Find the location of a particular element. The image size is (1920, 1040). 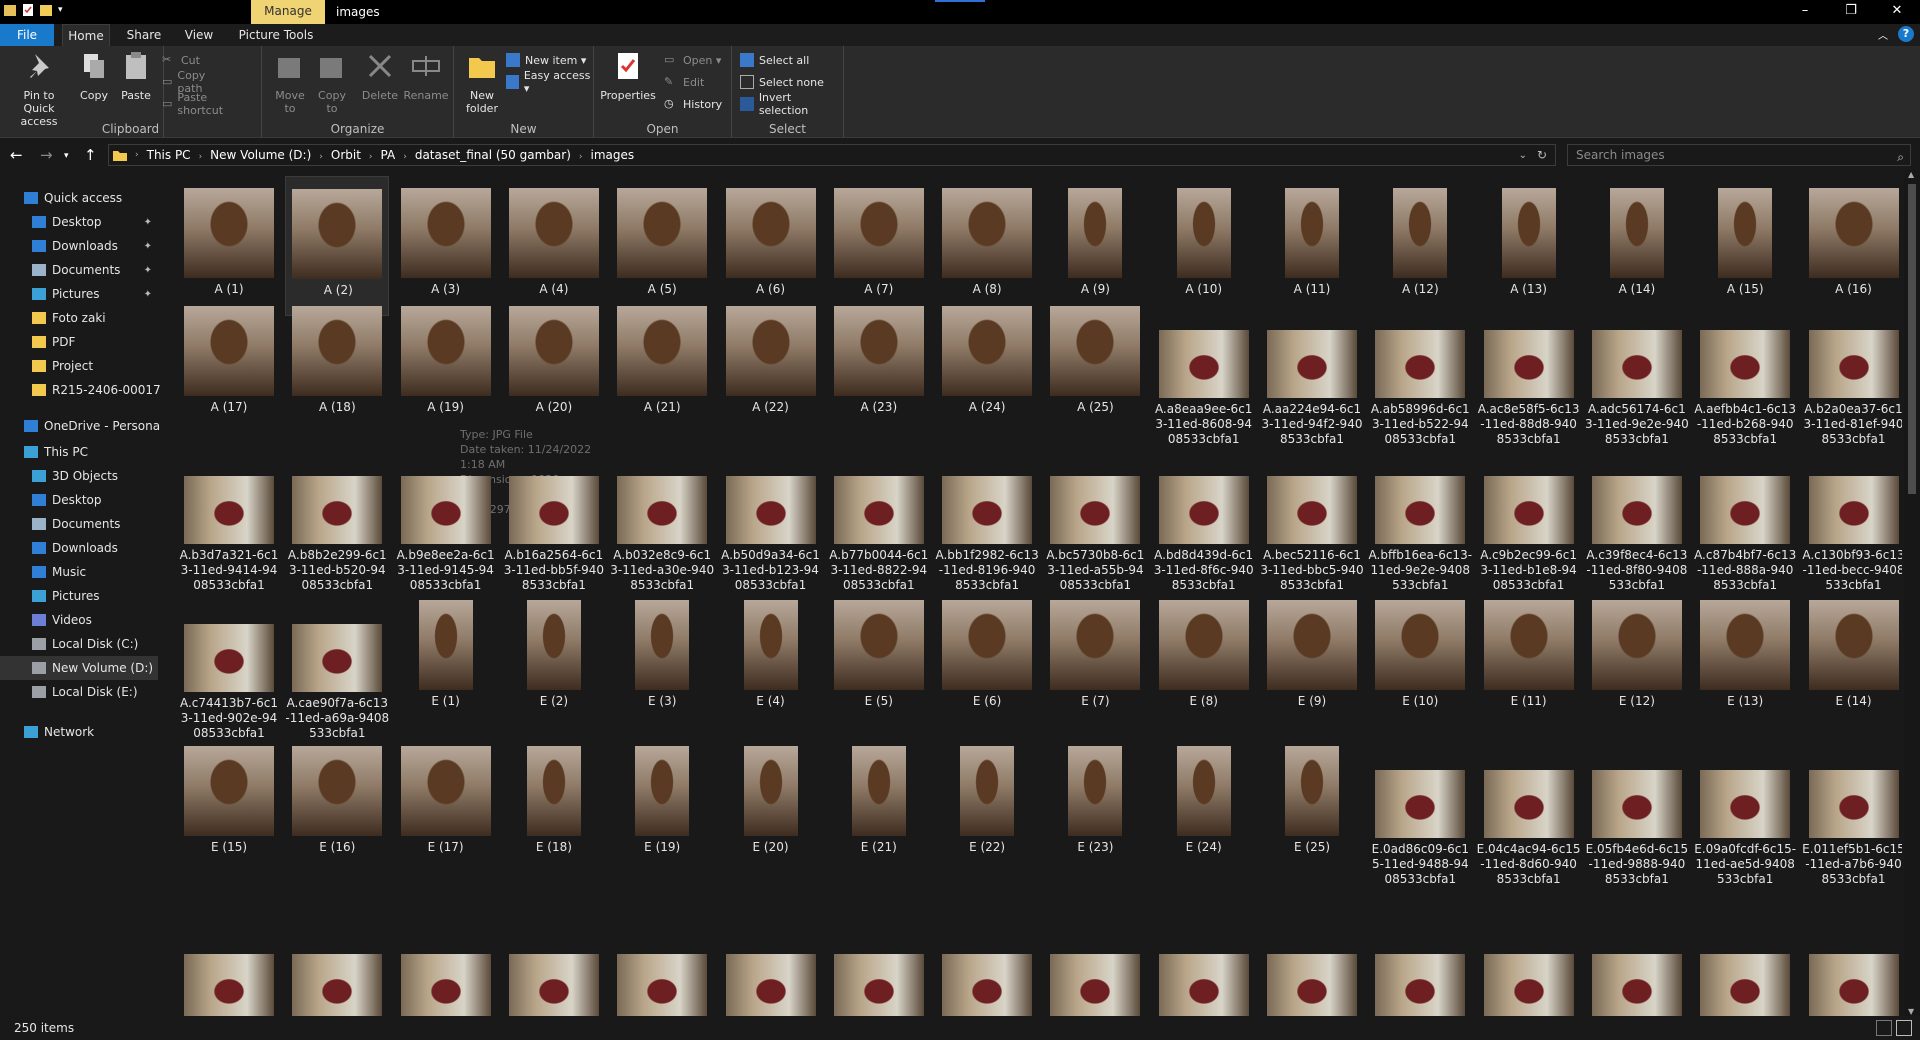

recent-locations-icon: ▾ is located at coordinates (66, 156).